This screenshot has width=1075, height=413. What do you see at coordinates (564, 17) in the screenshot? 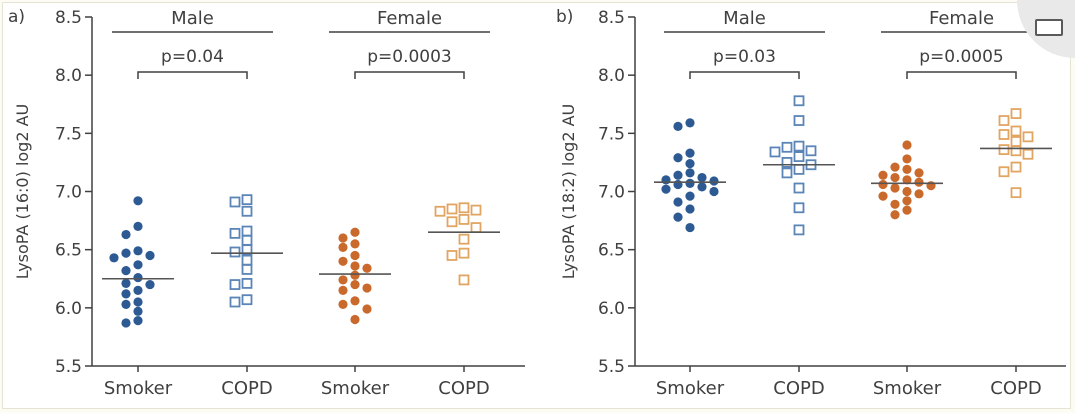
I see `panel-label: b)` at bounding box center [564, 17].